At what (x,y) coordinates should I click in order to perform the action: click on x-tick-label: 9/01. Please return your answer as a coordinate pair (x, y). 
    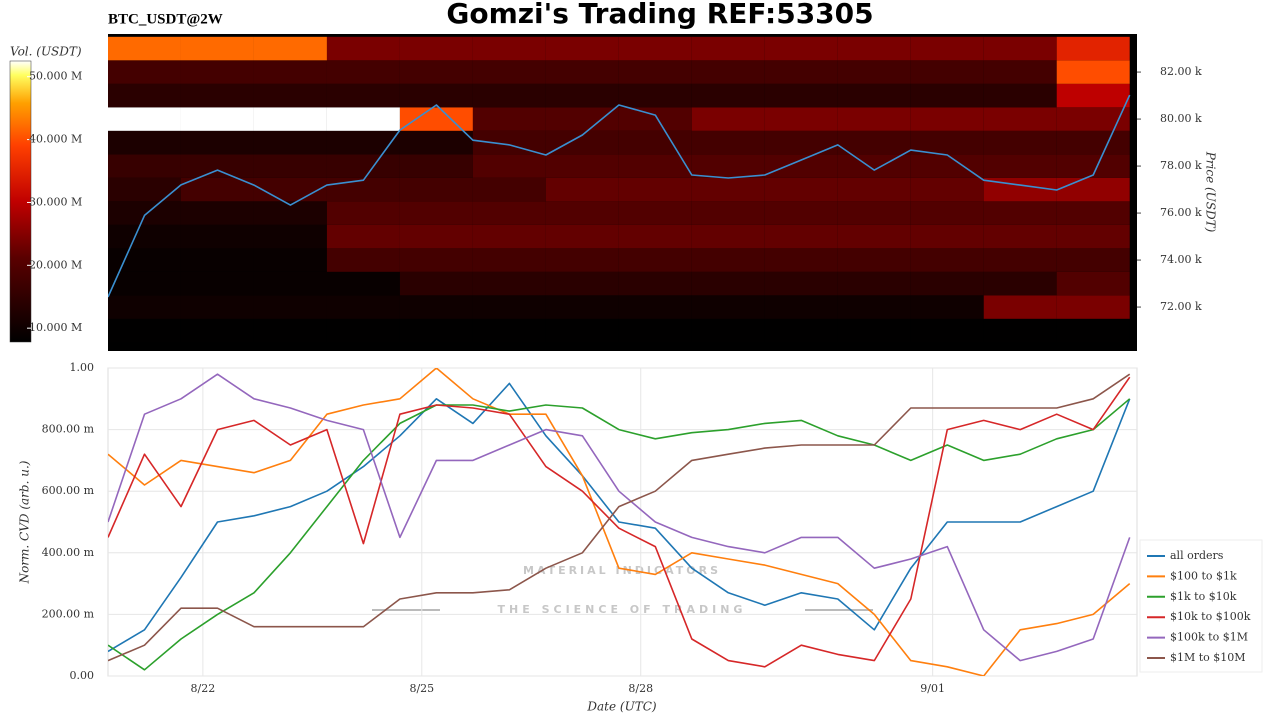
    Looking at the image, I should click on (932, 688).